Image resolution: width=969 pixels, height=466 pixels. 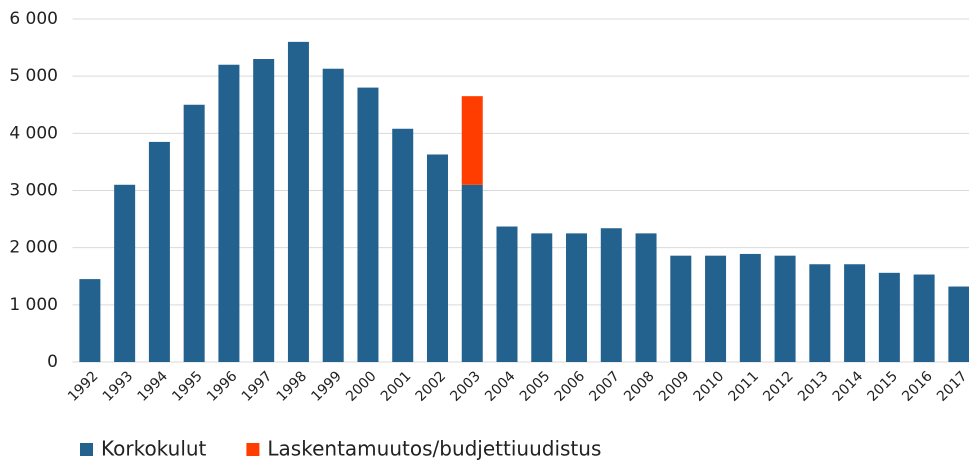 What do you see at coordinates (187, 386) in the screenshot?
I see `x-tick-label: 1995` at bounding box center [187, 386].